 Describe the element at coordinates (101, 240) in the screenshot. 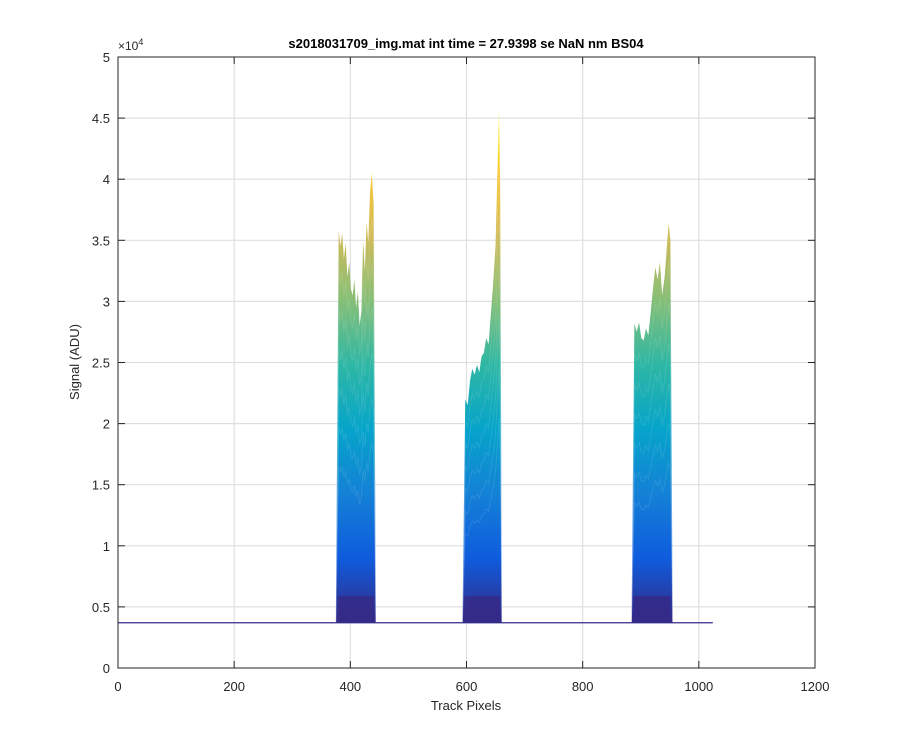

I see `y-tick-label: 3.5` at that location.